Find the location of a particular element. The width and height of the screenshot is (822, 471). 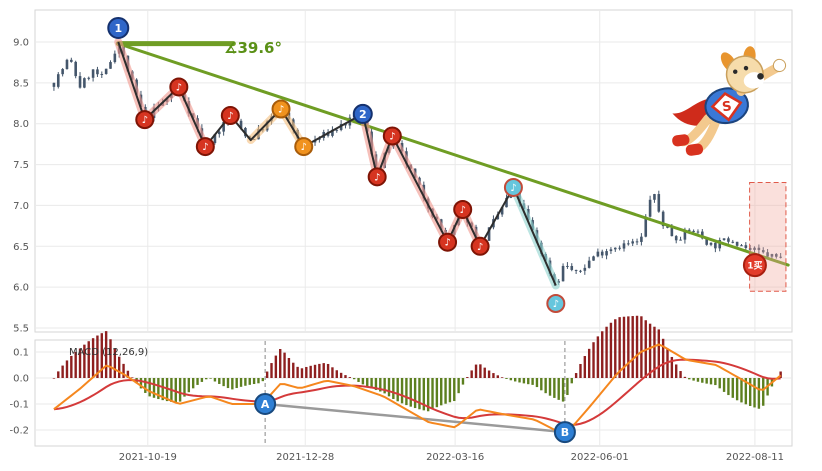

price-axis-tick: 5.5 is located at coordinates (21, 329).